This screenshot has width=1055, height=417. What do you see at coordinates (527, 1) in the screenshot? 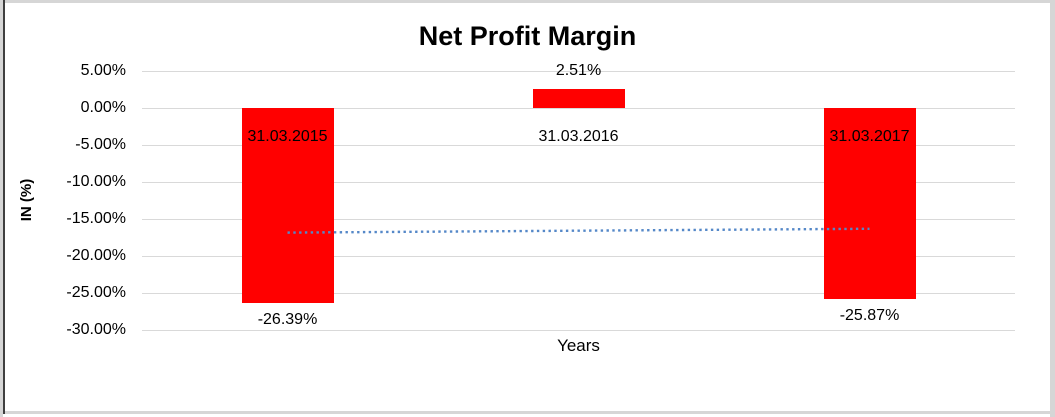
I see `frame-border-top` at bounding box center [527, 1].